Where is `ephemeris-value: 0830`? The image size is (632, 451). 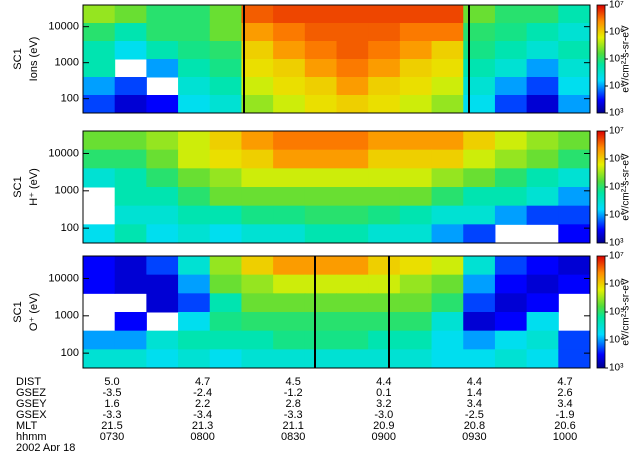
ephemeris-value: 0830 is located at coordinates (293, 437).